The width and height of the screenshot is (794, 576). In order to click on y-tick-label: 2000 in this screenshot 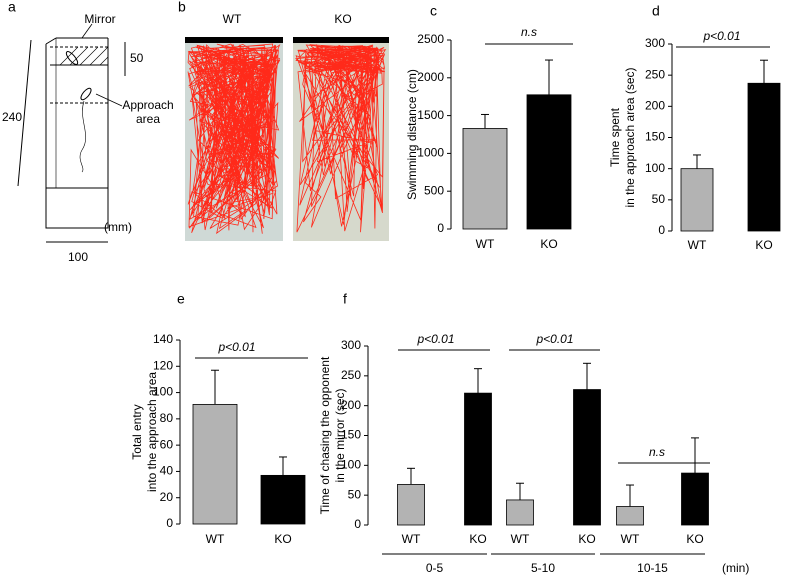, I will do `click(430, 77)`.